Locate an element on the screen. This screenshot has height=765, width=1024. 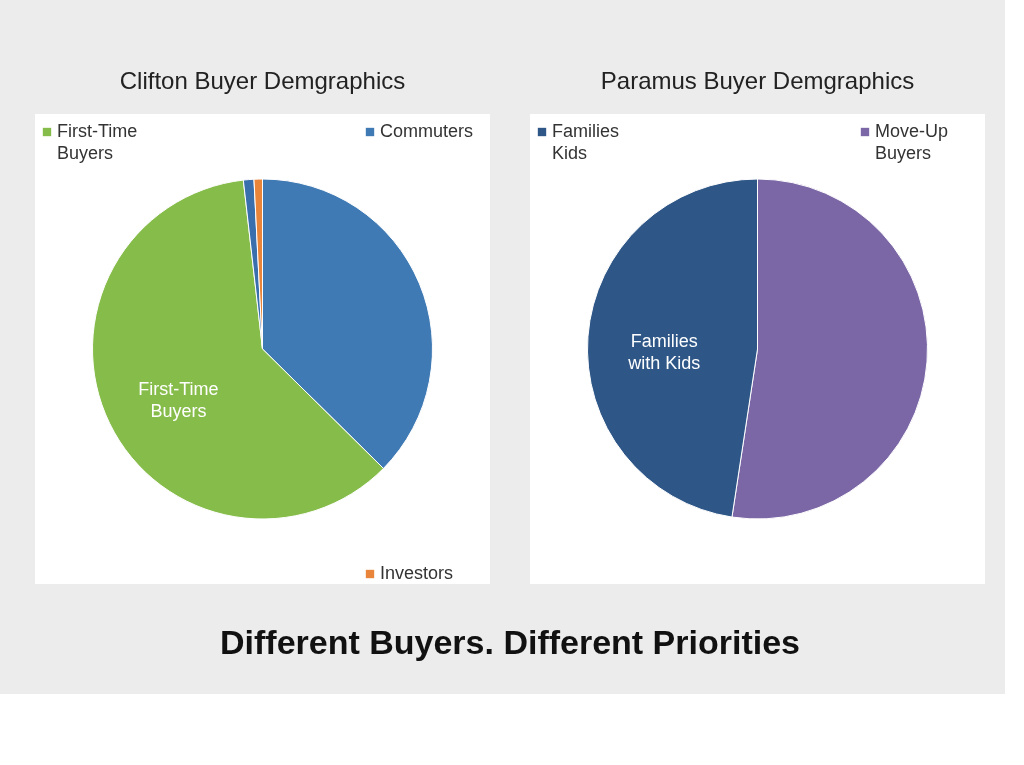
legend-label: Investors is located at coordinates (417, 573).